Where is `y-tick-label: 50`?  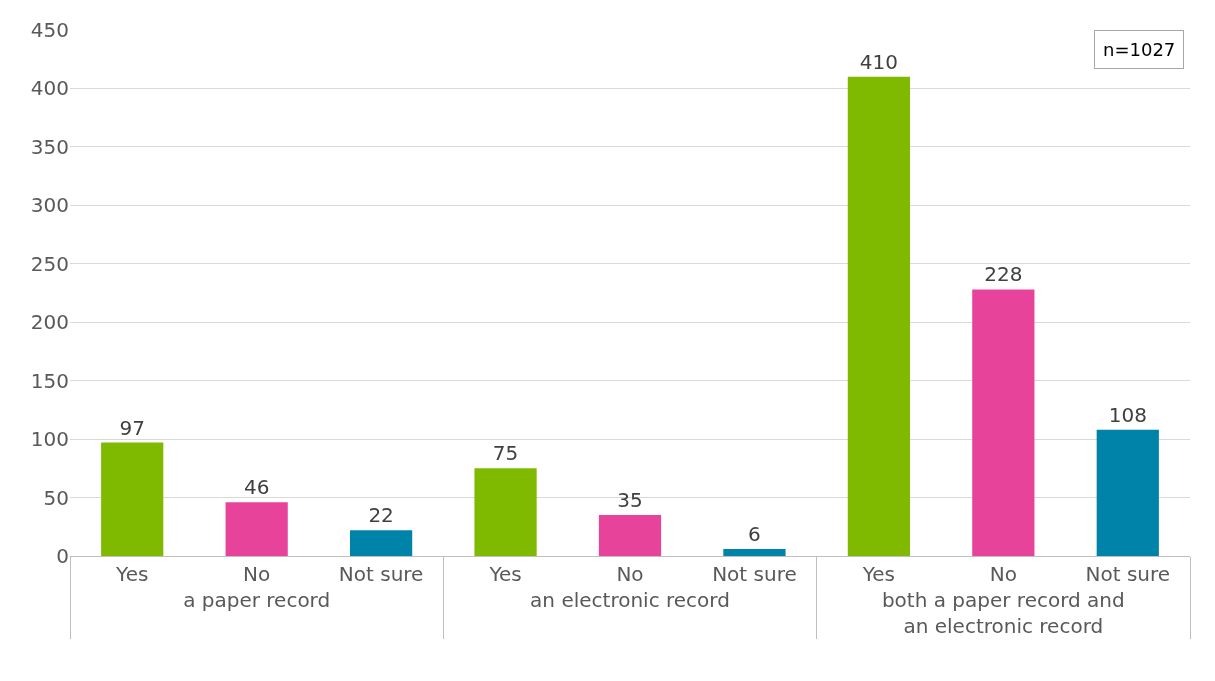
y-tick-label: 50 is located at coordinates (56, 497).